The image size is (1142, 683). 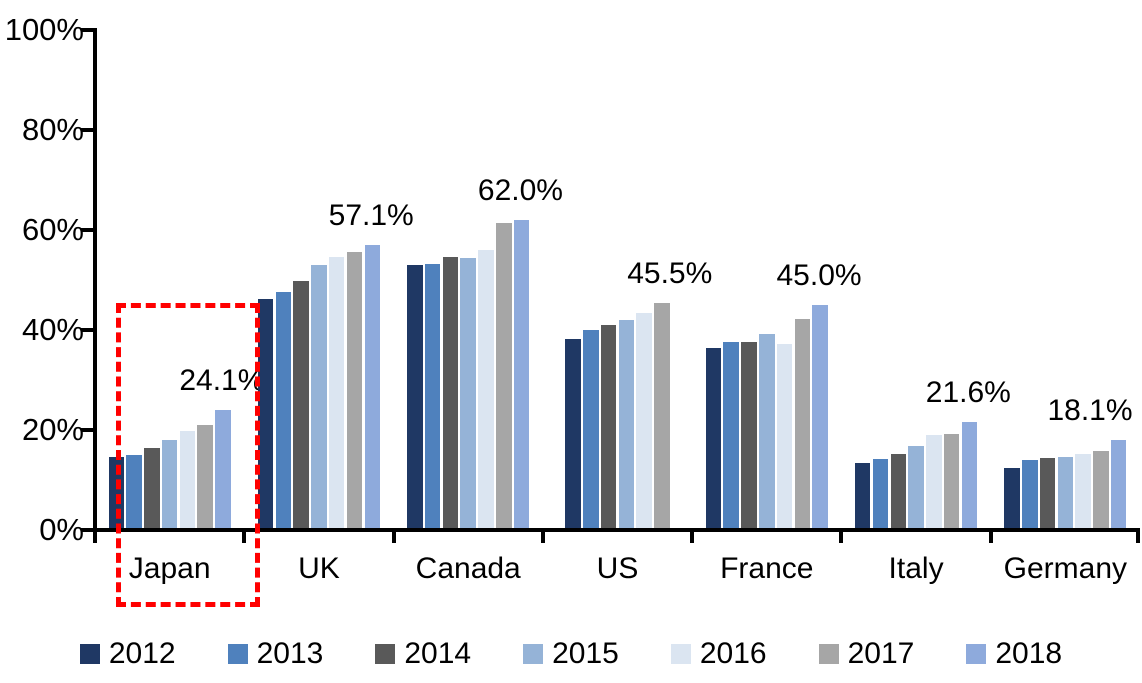 What do you see at coordinates (223, 469) in the screenshot?
I see `bar-japan-2018` at bounding box center [223, 469].